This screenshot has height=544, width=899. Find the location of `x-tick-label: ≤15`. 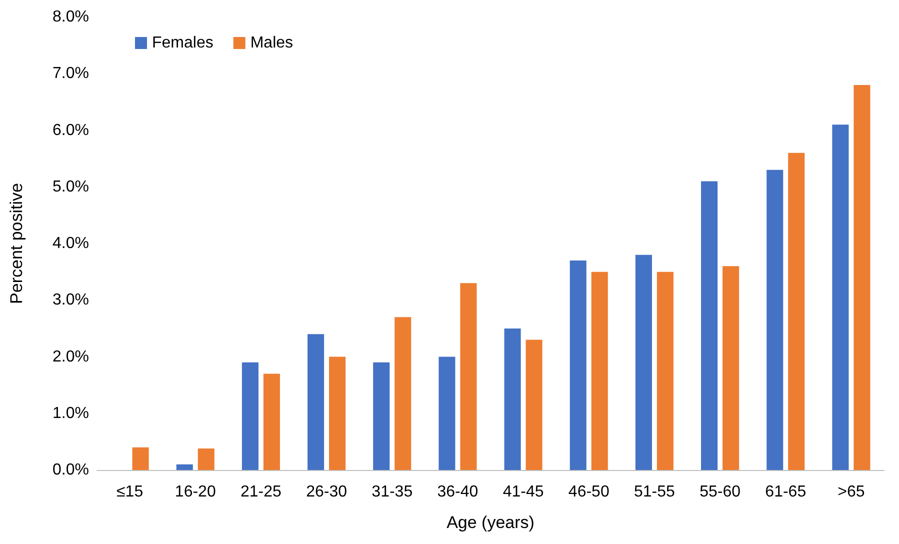

x-tick-label: ≤15 is located at coordinates (130, 492).